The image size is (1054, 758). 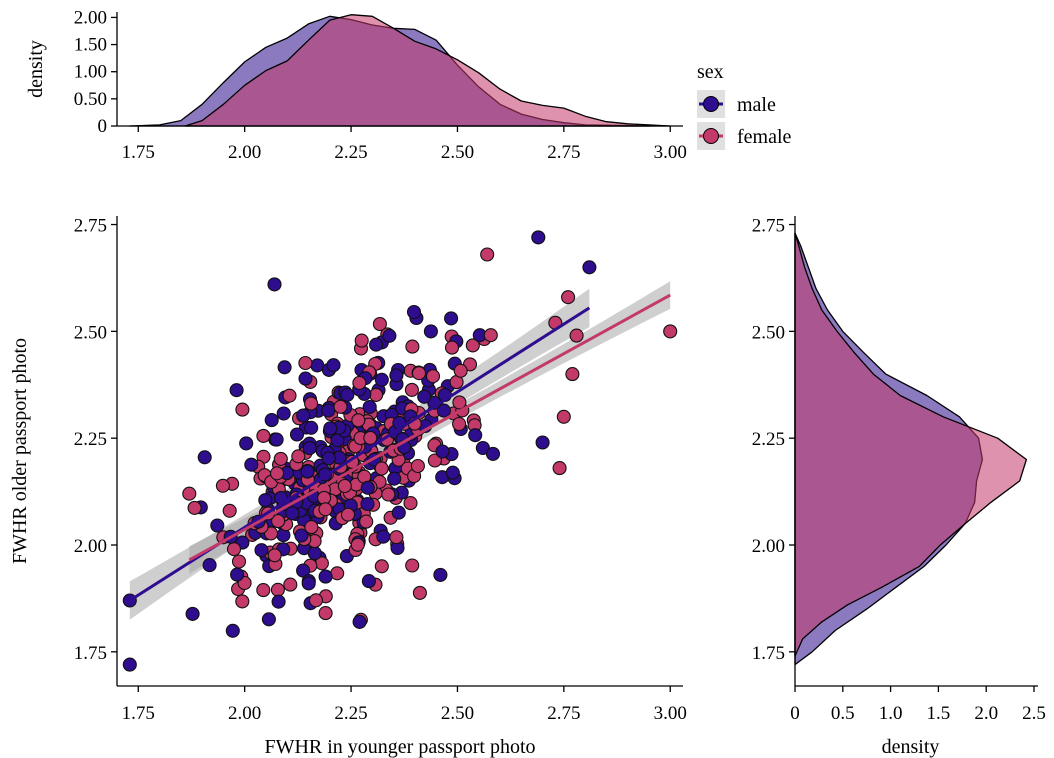 I want to click on main-x-tick-label: 2.75, so click(x=563, y=713).